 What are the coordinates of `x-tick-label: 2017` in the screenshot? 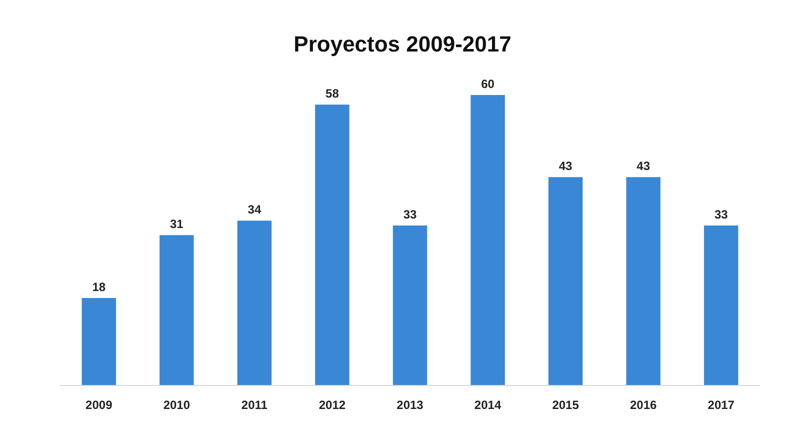 It's located at (721, 405).